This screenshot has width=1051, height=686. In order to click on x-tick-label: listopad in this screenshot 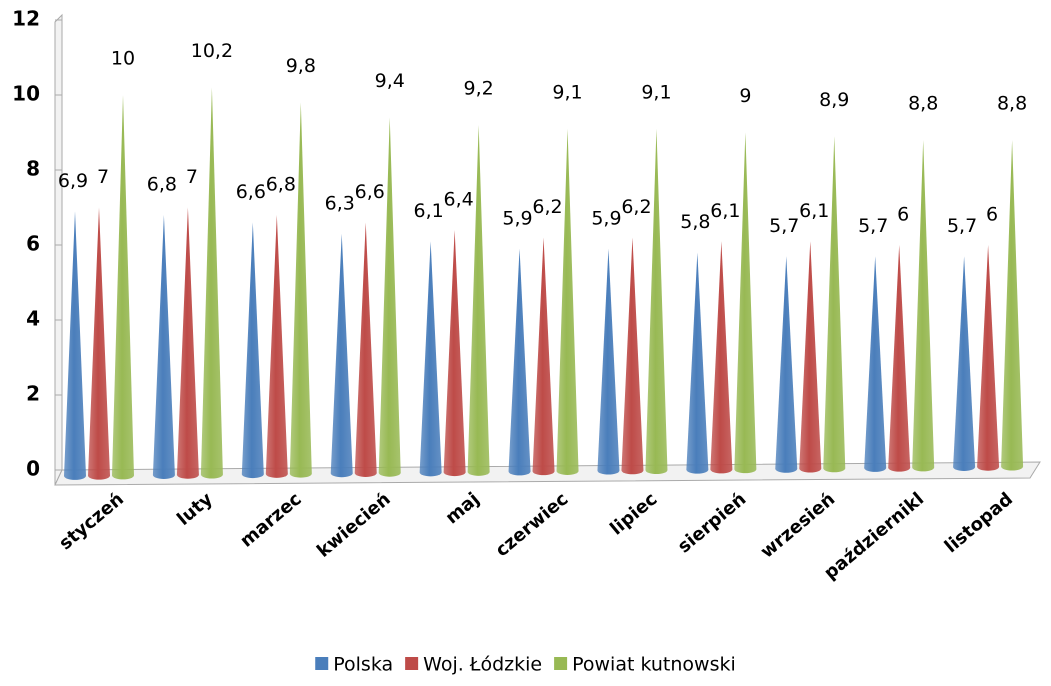, I will do `click(979, 523)`.